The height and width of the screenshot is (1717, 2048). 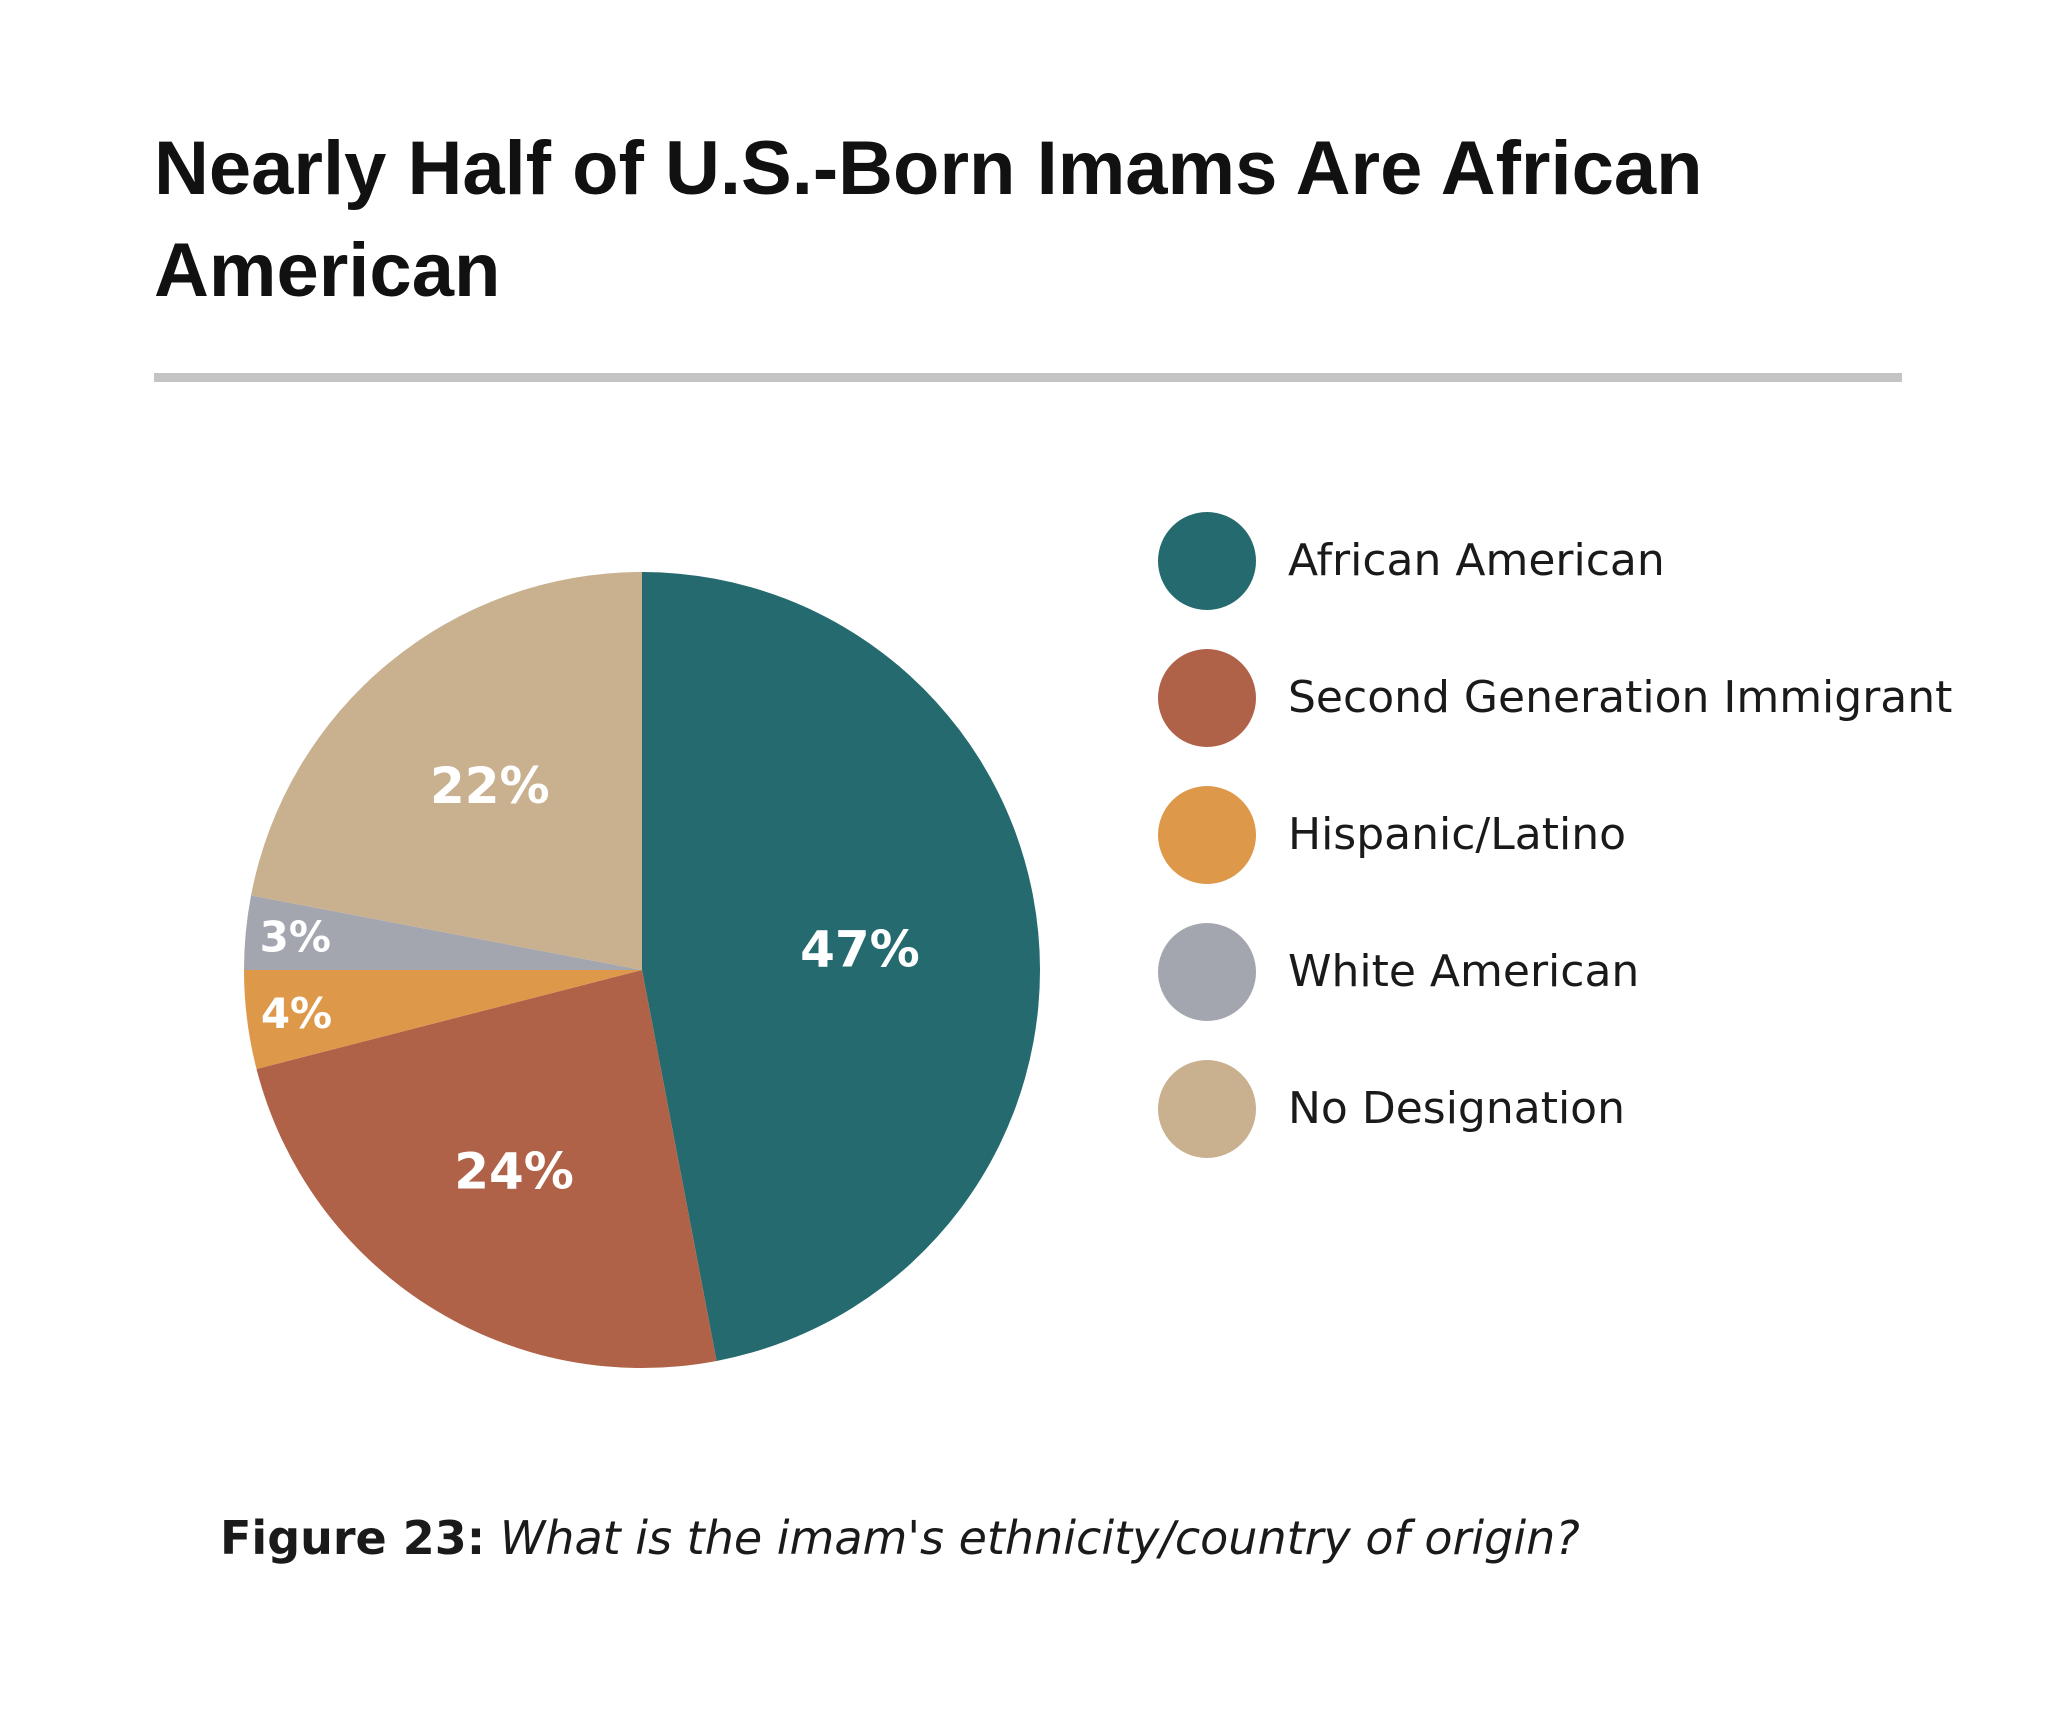 I want to click on legend-label-african-american: African American, so click(x=1476, y=560).